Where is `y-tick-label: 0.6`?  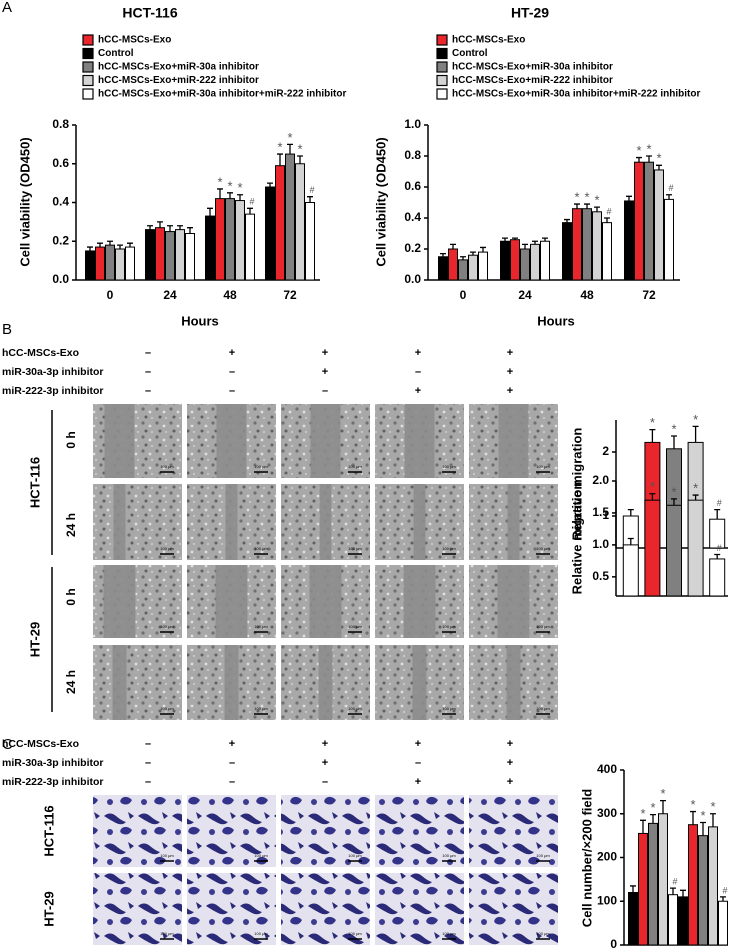 y-tick-label: 0.6 is located at coordinates (412, 186).